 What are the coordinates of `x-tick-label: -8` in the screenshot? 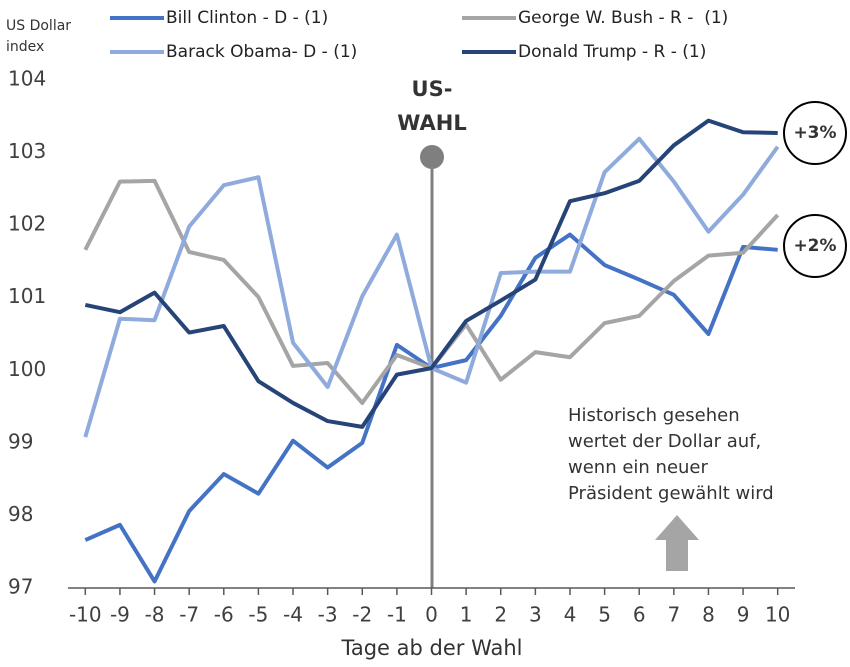 It's located at (155, 615).